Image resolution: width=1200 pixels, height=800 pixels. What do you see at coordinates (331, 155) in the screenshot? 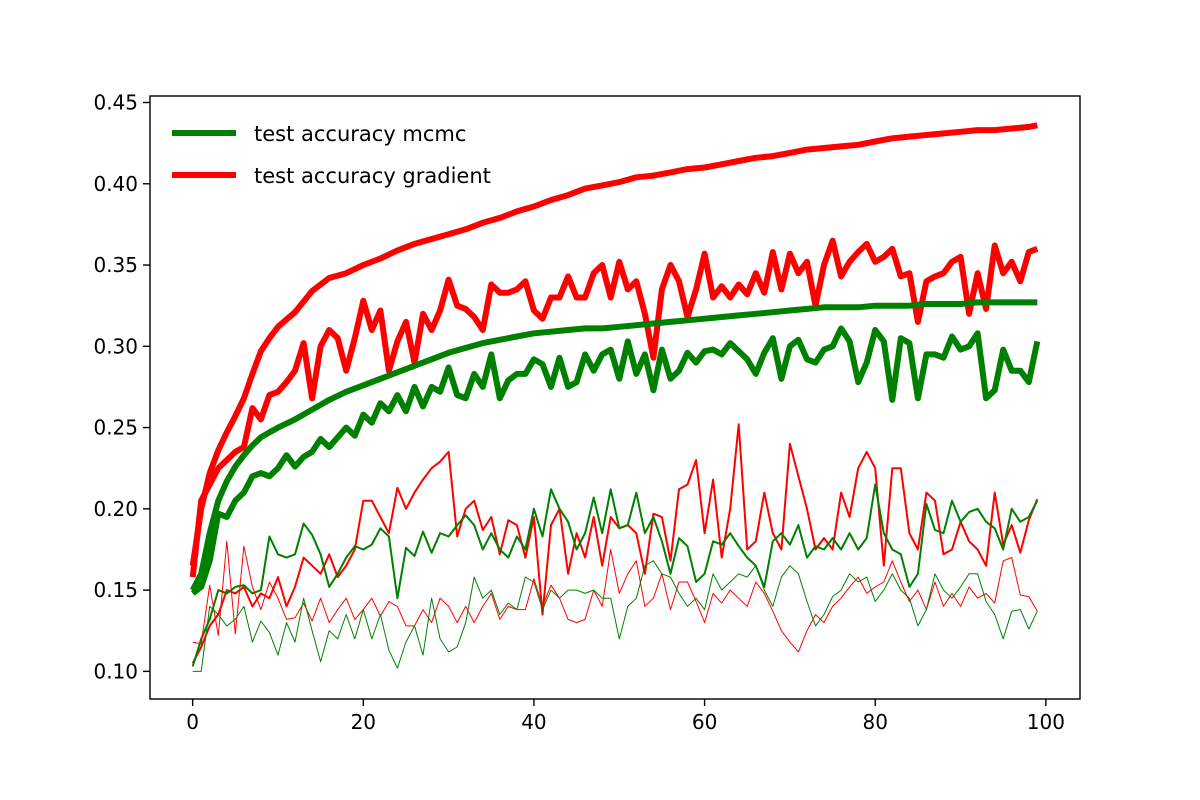
I see `legend: test accuracy mcmc test accuracy gradient` at bounding box center [331, 155].